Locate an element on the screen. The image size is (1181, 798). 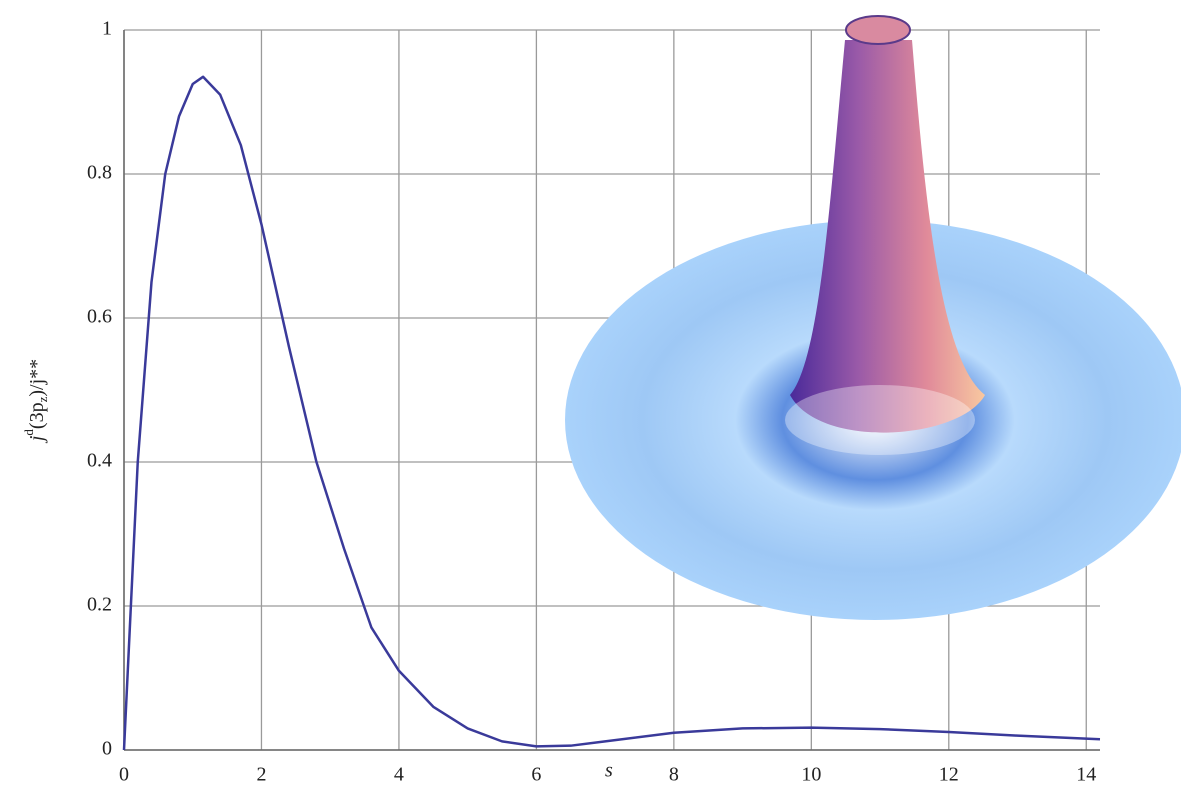
y-tick-label: 1 is located at coordinates (107, 29).